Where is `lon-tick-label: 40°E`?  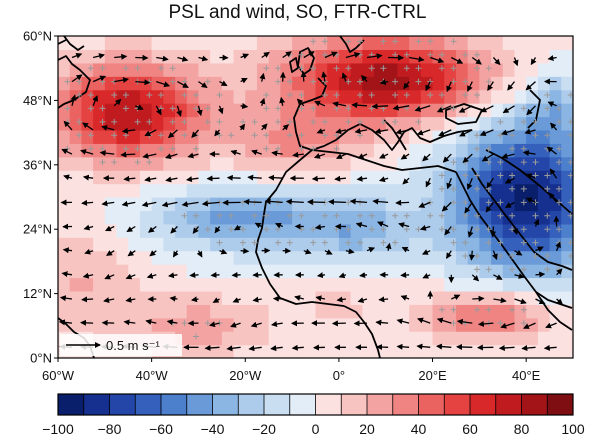 lon-tick-label: 40°E is located at coordinates (526, 375).